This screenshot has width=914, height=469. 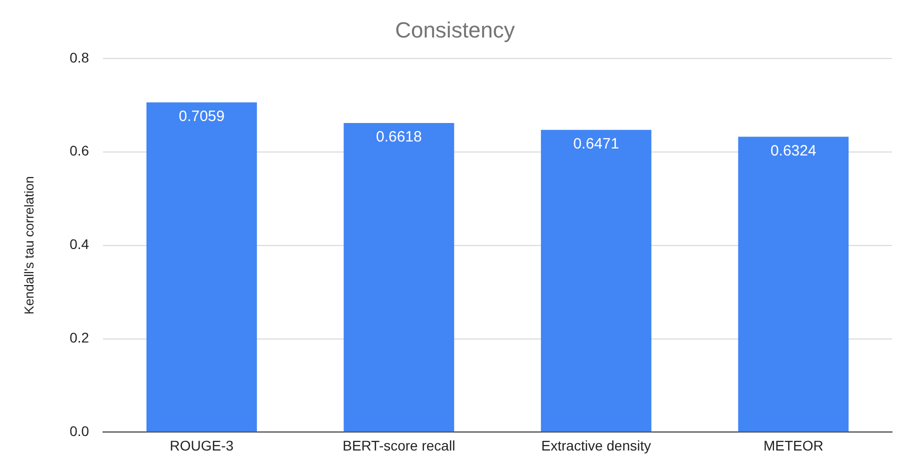 I want to click on x-tick-label: BERT-score recall, so click(x=399, y=445).